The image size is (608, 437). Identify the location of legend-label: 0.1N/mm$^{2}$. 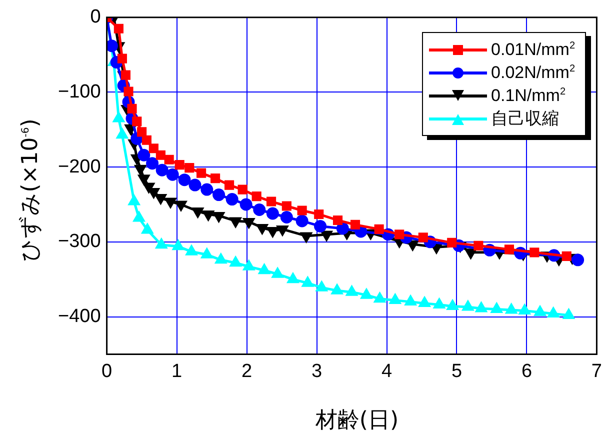
(528, 96).